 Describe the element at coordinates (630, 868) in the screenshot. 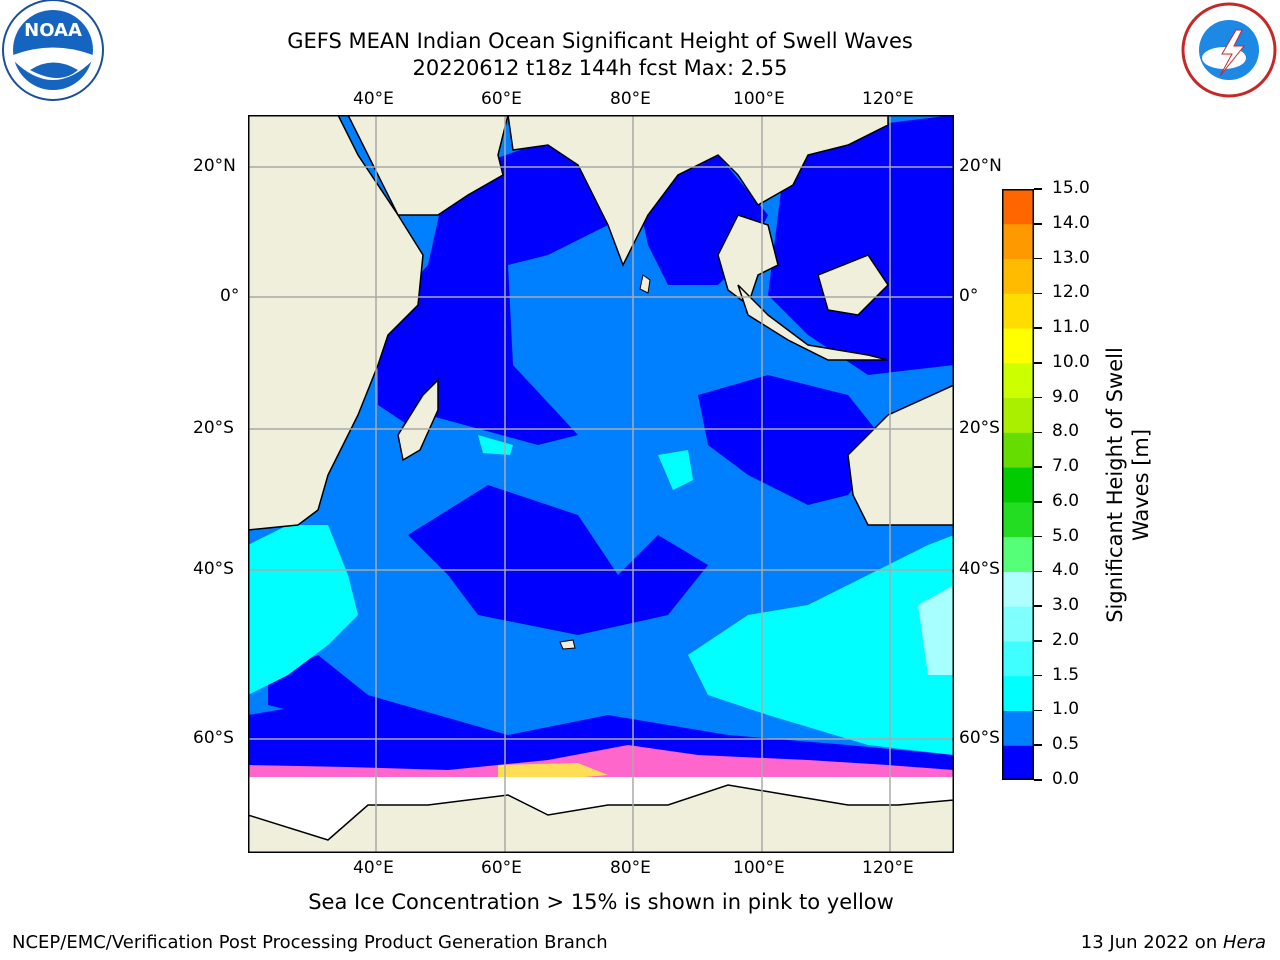

I see `lon-tick-bottom: 80°E` at that location.